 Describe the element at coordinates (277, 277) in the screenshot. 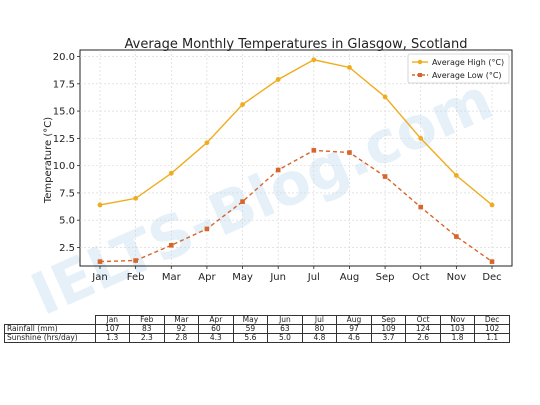

I see `x-tick-label: Jun` at that location.